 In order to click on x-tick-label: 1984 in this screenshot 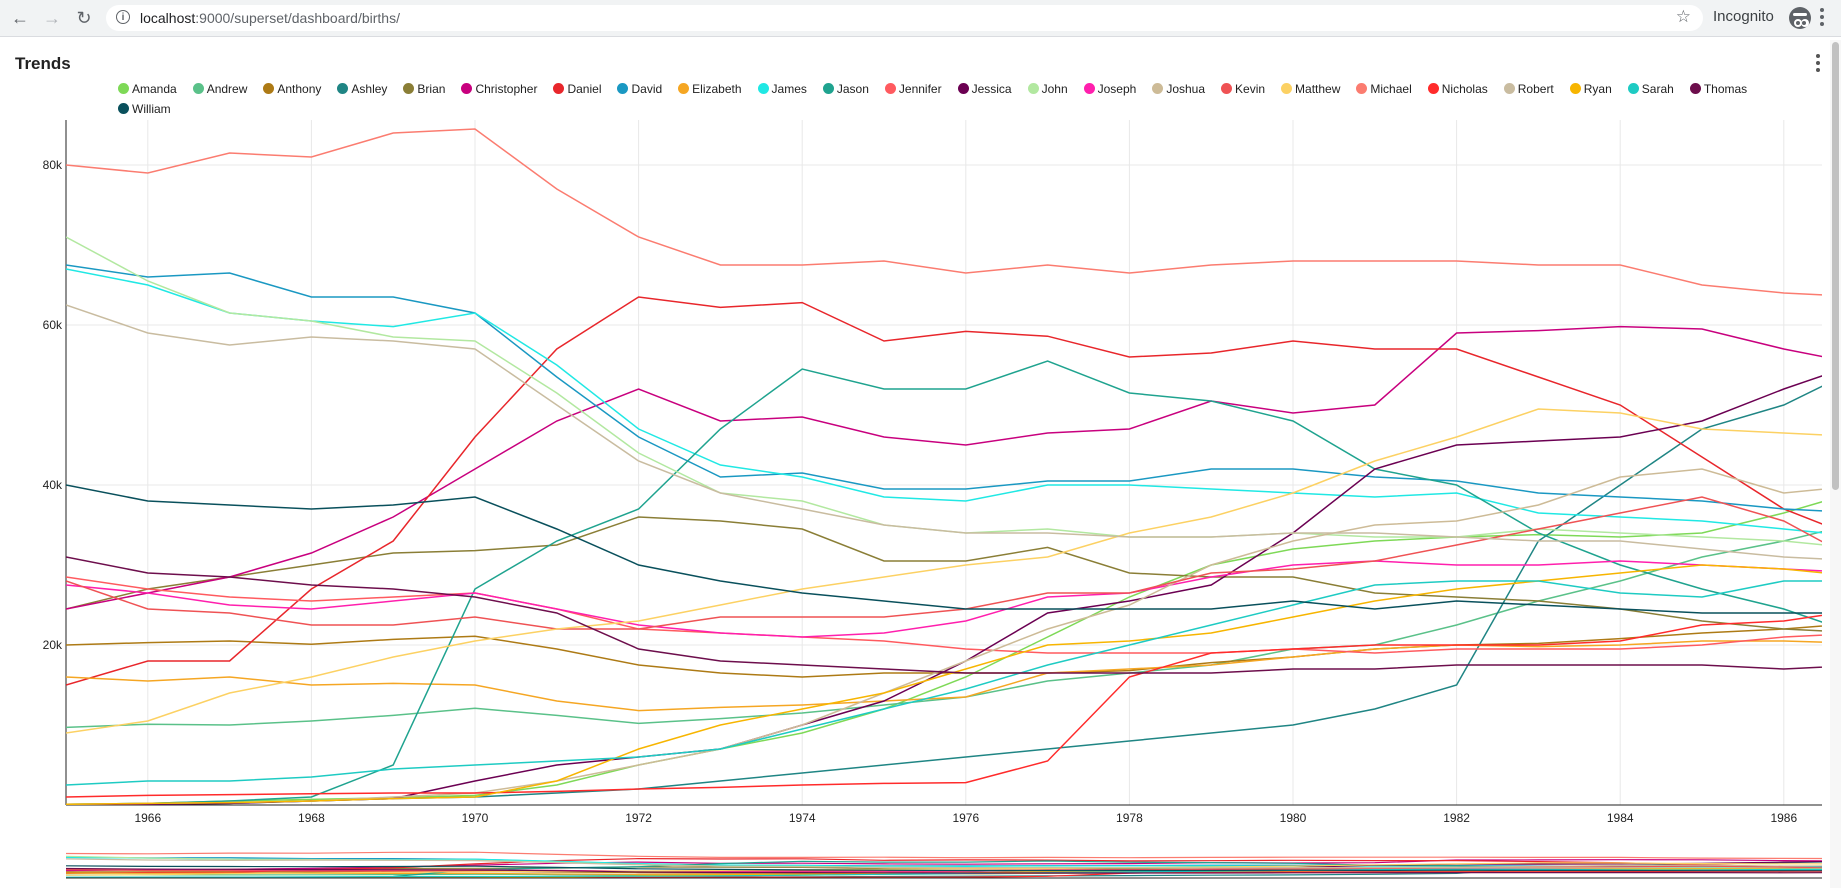, I will do `click(1620, 818)`.